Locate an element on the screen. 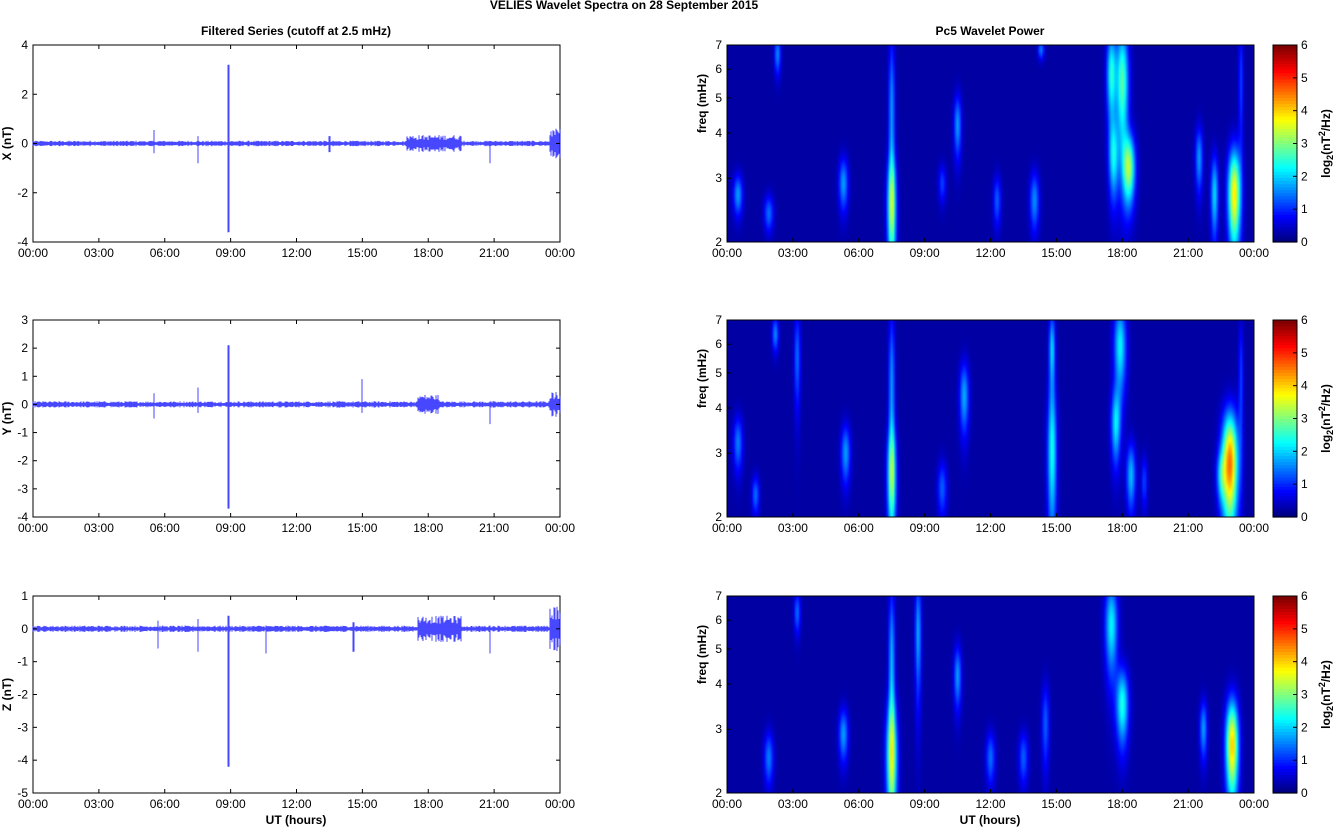  y-tick-label: 5 is located at coordinates (718, 98).